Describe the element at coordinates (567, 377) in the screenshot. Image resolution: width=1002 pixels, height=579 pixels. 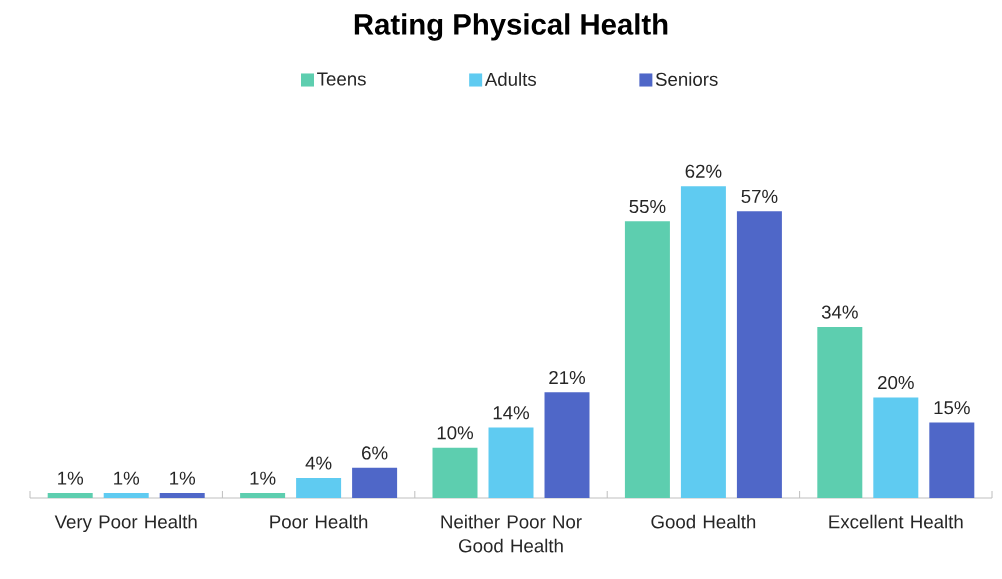
I see `data-label: 21%` at that location.